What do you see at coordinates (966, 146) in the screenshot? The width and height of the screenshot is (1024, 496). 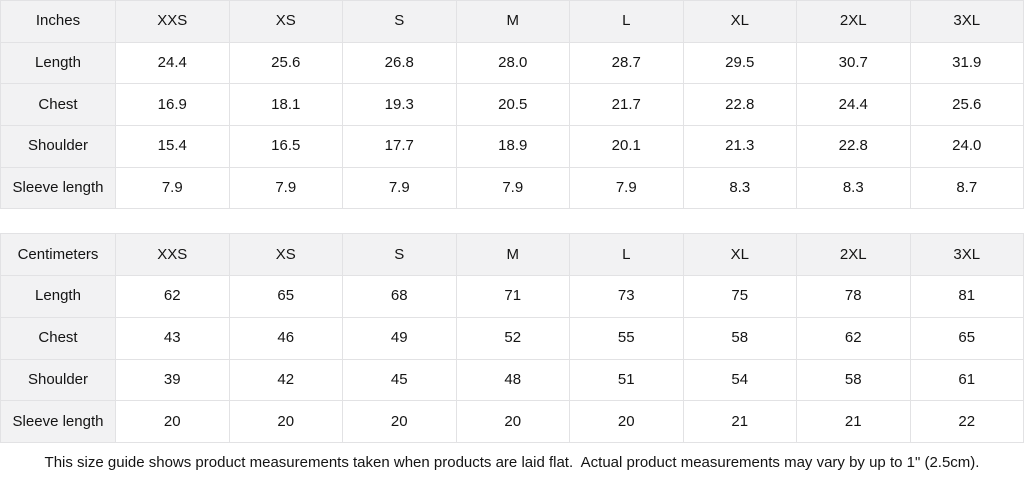 I see `measurement-value-cell: 24.0` at bounding box center [966, 146].